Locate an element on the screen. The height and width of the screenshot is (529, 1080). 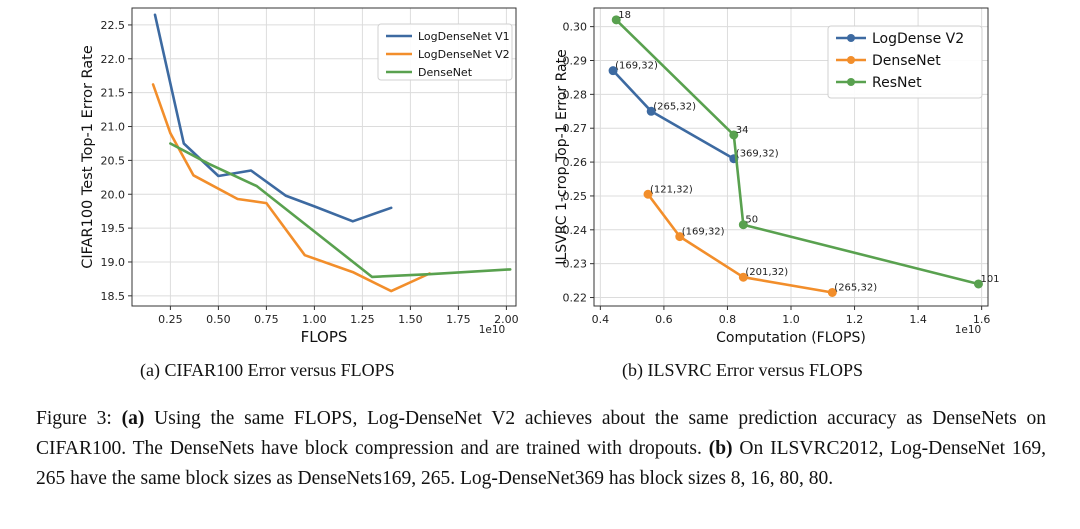
chart1-x-tick-label: 1.25 is located at coordinates (362, 319).